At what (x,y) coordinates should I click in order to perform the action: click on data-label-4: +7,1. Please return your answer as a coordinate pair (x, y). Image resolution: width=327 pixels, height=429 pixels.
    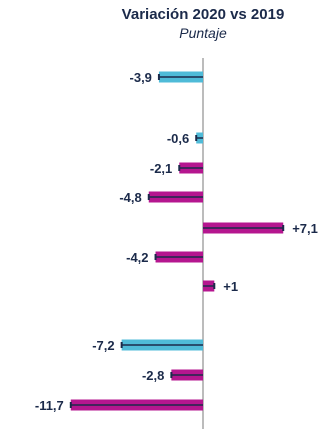
    Looking at the image, I should click on (305, 228).